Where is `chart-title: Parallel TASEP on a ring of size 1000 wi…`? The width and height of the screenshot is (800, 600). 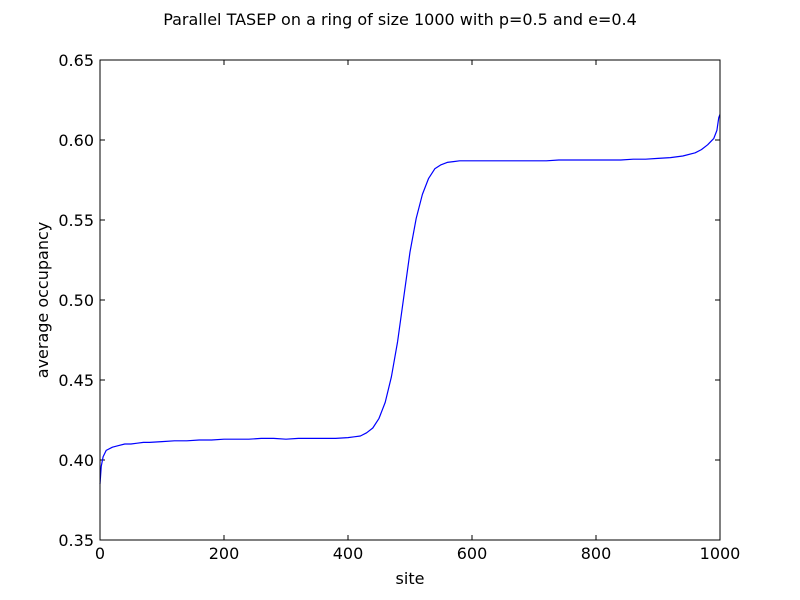
chart-title: Parallel TASEP on a ring of size 1000 wi… is located at coordinates (400, 19).